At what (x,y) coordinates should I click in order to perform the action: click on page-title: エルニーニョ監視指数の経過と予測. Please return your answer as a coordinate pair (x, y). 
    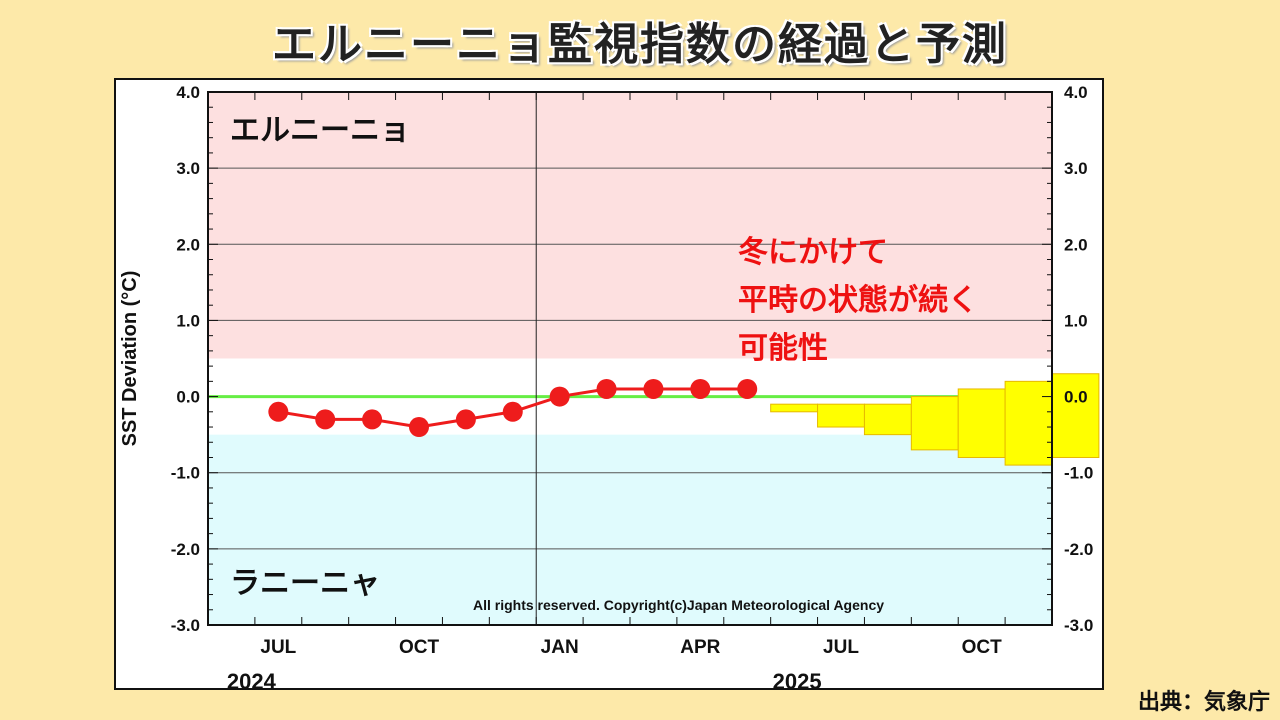
    Looking at the image, I should click on (640, 44).